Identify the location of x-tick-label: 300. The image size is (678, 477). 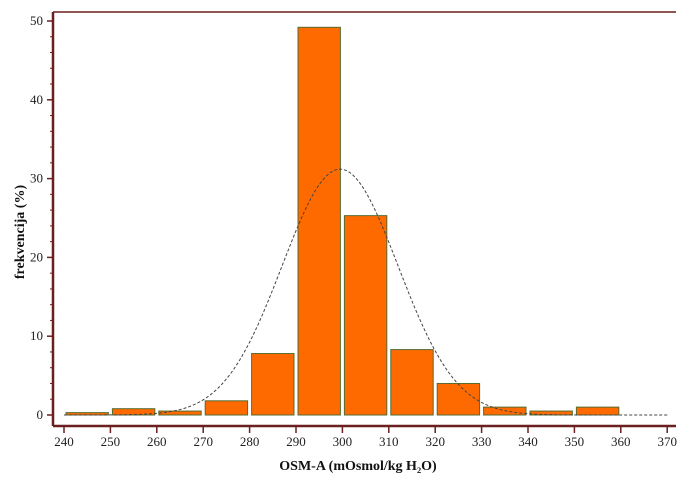
(343, 441).